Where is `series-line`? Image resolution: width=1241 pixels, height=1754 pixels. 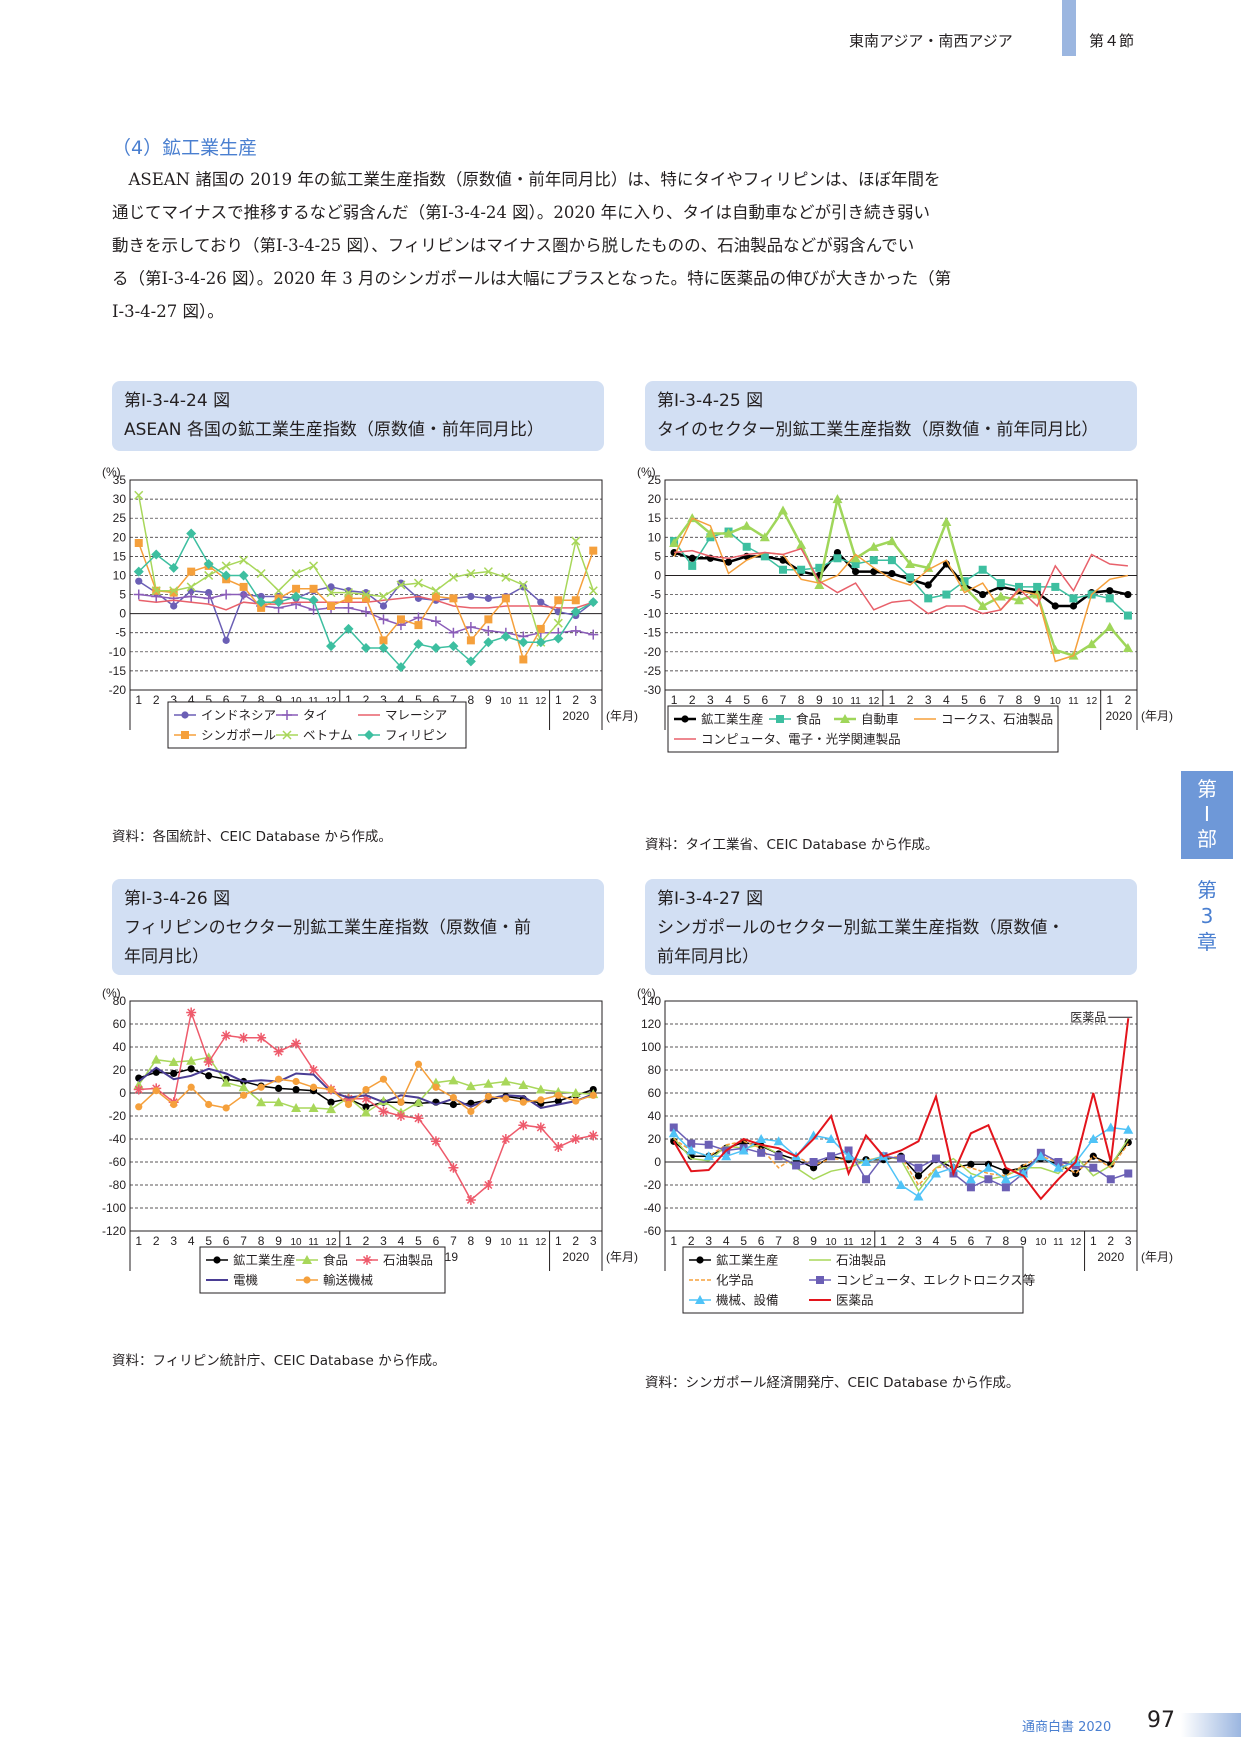
series-line is located at coordinates (901, 581).